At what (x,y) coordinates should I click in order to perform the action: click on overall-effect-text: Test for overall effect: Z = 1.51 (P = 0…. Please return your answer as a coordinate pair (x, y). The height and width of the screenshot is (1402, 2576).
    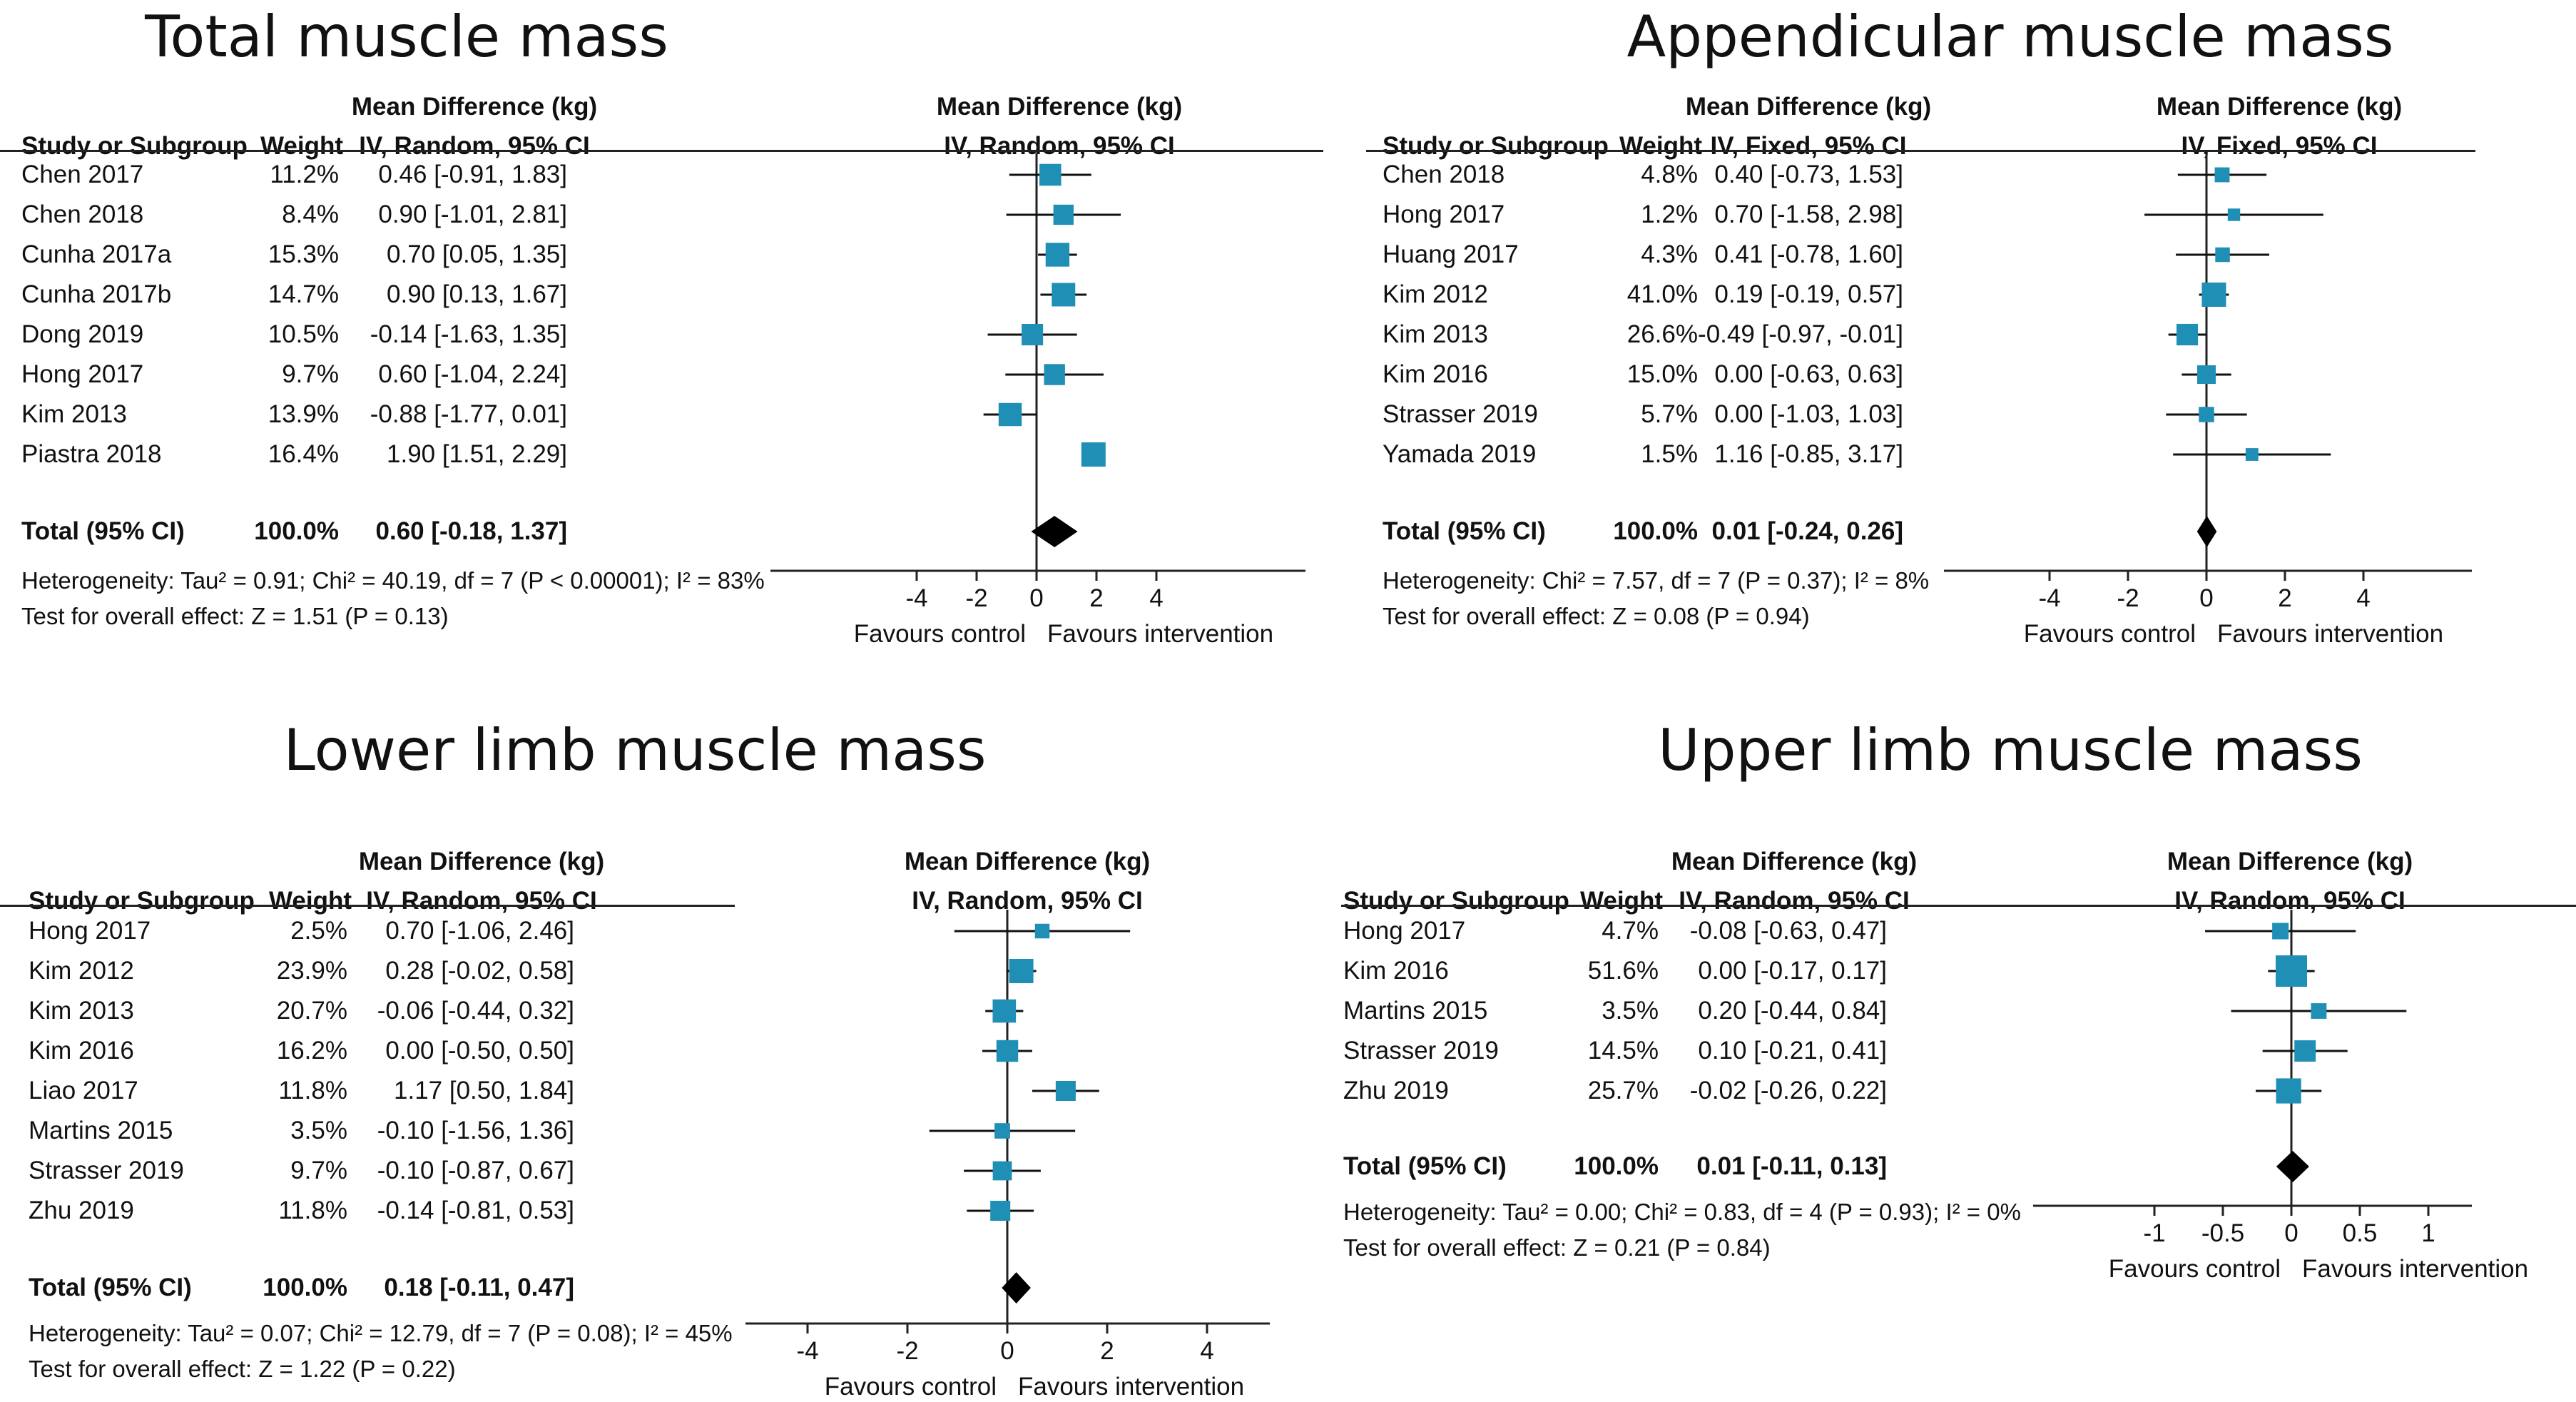
    Looking at the image, I should click on (235, 616).